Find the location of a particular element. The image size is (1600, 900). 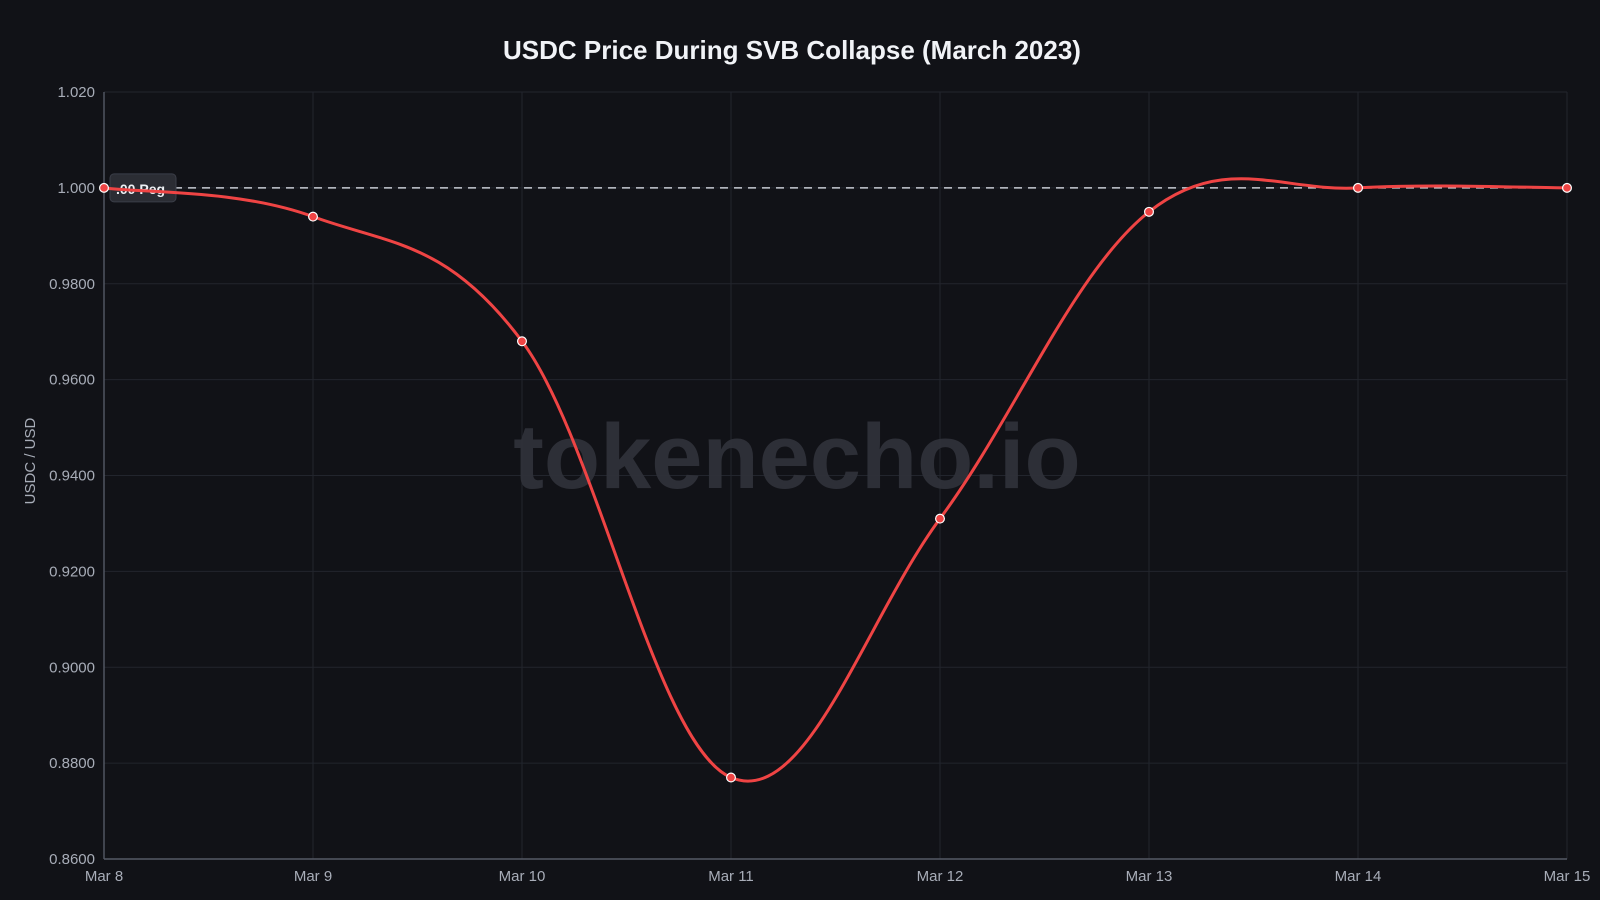

x-tick-label: Mar 9 is located at coordinates (313, 876).